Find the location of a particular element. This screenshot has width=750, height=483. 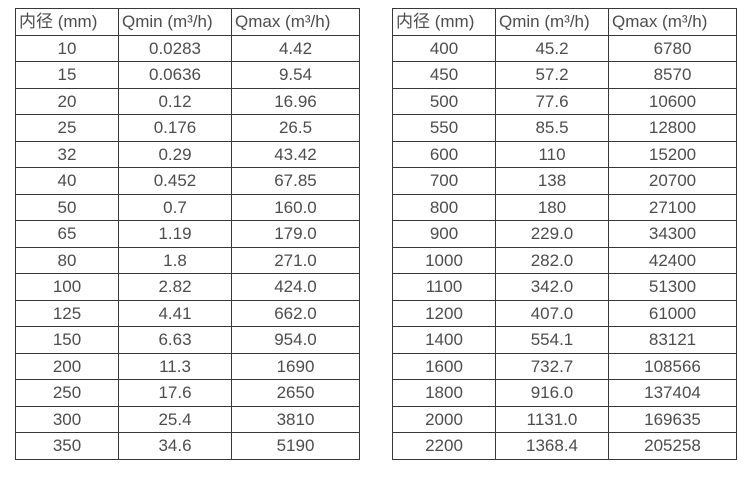

table-row: 450 57.2 8570 is located at coordinates (564, 75).